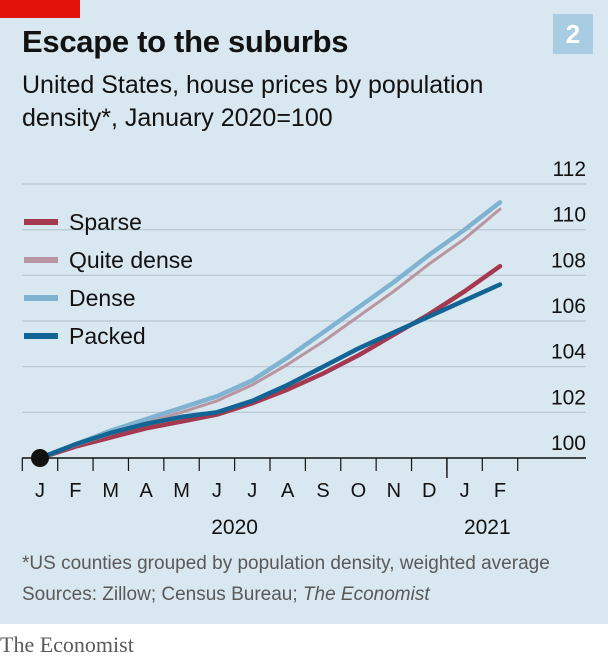 The image size is (608, 662). What do you see at coordinates (487, 527) in the screenshot?
I see `year-label: 2021` at bounding box center [487, 527].